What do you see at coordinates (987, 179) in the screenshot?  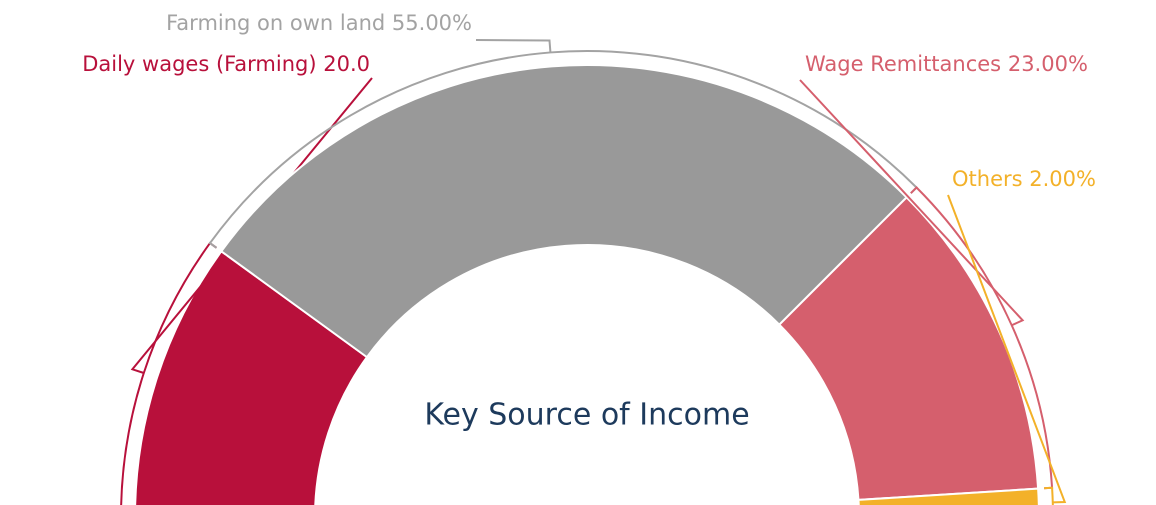 I see `category-label: Others` at bounding box center [987, 179].